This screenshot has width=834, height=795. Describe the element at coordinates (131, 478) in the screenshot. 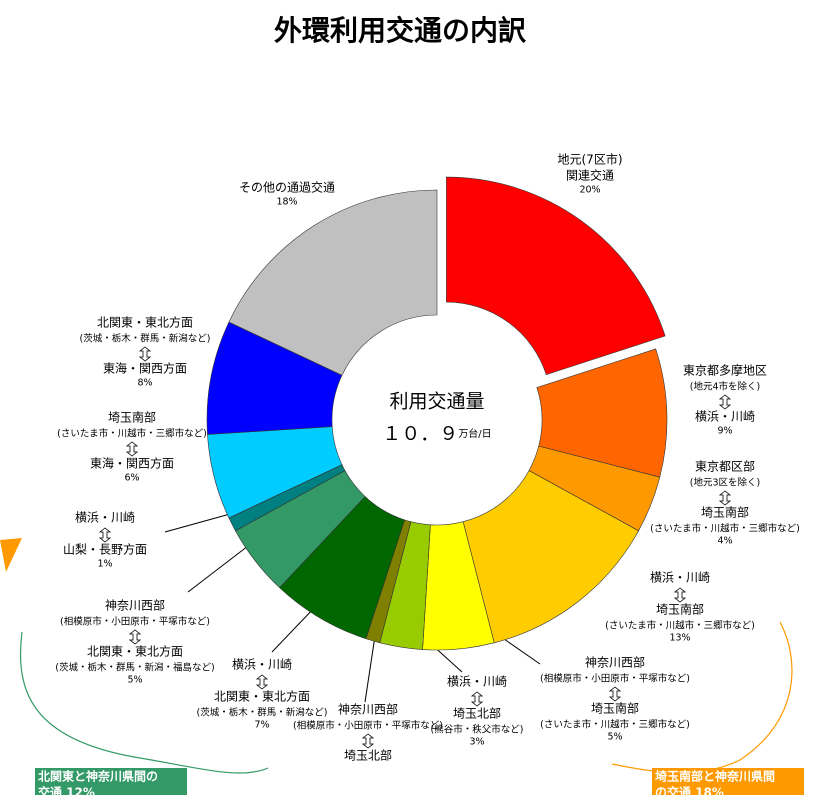

I see `value-label: 6%` at that location.